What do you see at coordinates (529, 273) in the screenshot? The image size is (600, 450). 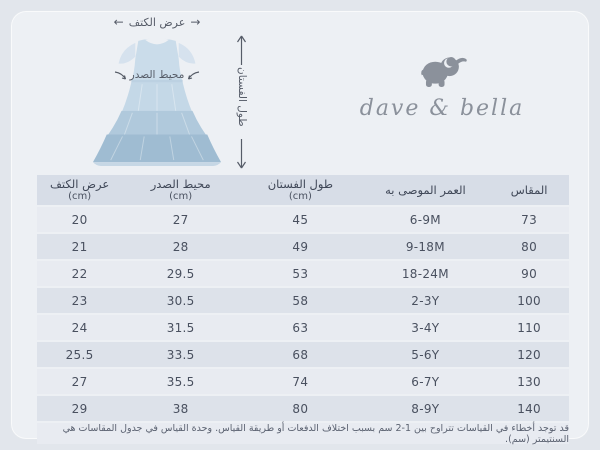 I see `table-cell: 90` at bounding box center [529, 273].